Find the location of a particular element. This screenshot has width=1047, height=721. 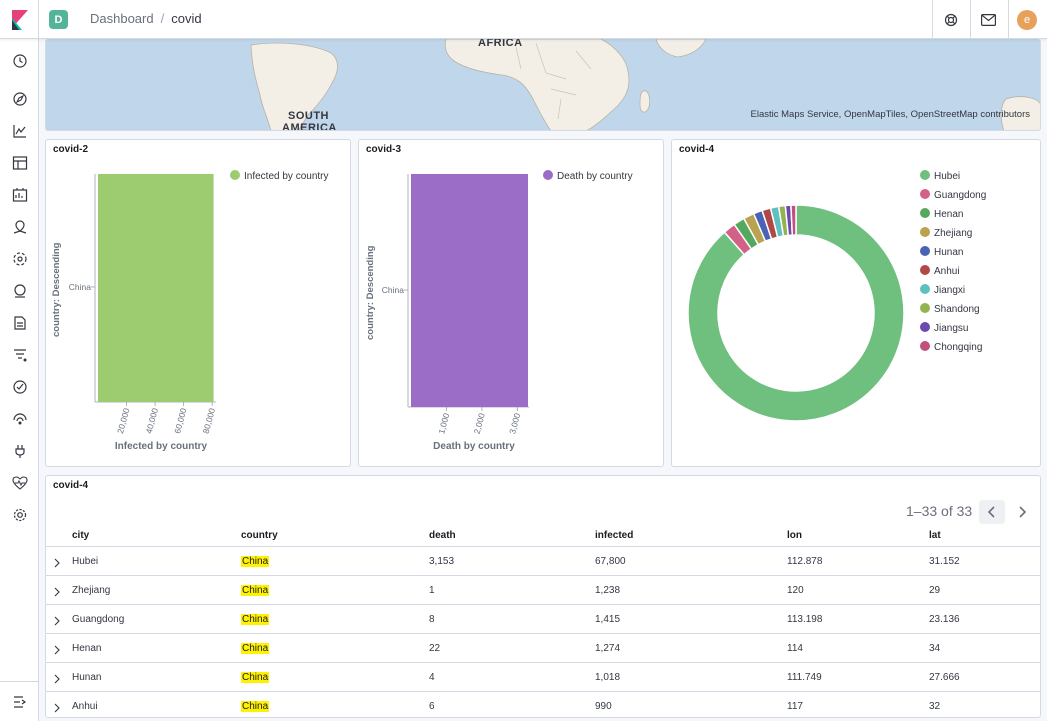

legend-label: Death by country is located at coordinates (595, 176).